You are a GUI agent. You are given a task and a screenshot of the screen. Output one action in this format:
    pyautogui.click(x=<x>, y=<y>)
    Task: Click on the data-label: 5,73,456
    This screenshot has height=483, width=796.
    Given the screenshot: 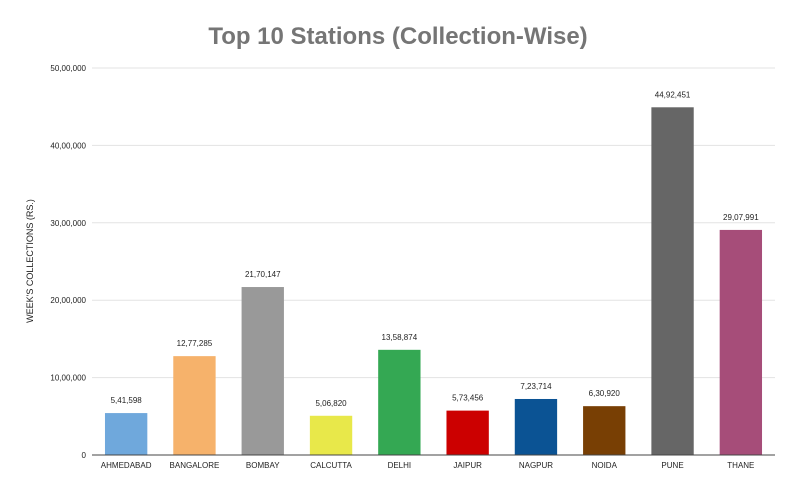 What is the action you would take?
    pyautogui.click(x=468, y=398)
    